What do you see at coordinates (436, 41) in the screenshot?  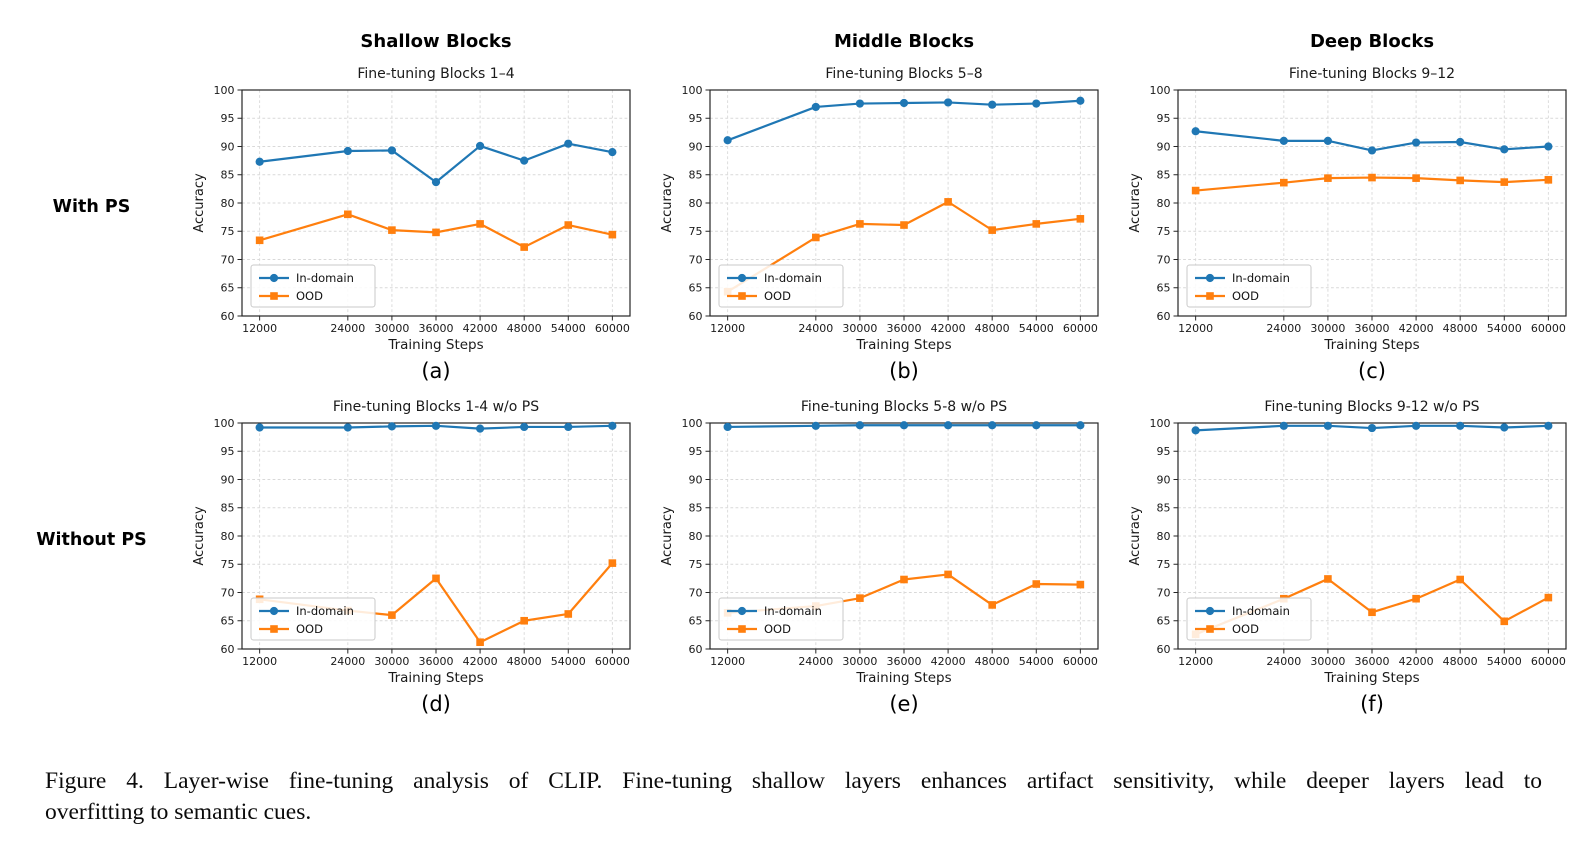 I see `column-header-shallow-blocks: Shallow Blocks` at bounding box center [436, 41].